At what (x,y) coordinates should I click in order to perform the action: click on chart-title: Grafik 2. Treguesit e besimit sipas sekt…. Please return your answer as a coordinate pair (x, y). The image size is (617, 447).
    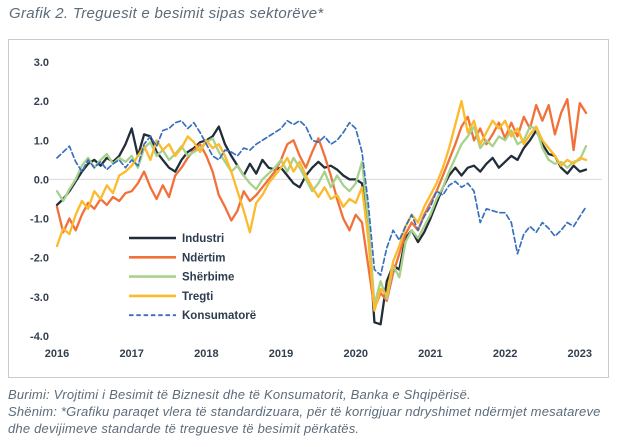
    Looking at the image, I should click on (166, 13).